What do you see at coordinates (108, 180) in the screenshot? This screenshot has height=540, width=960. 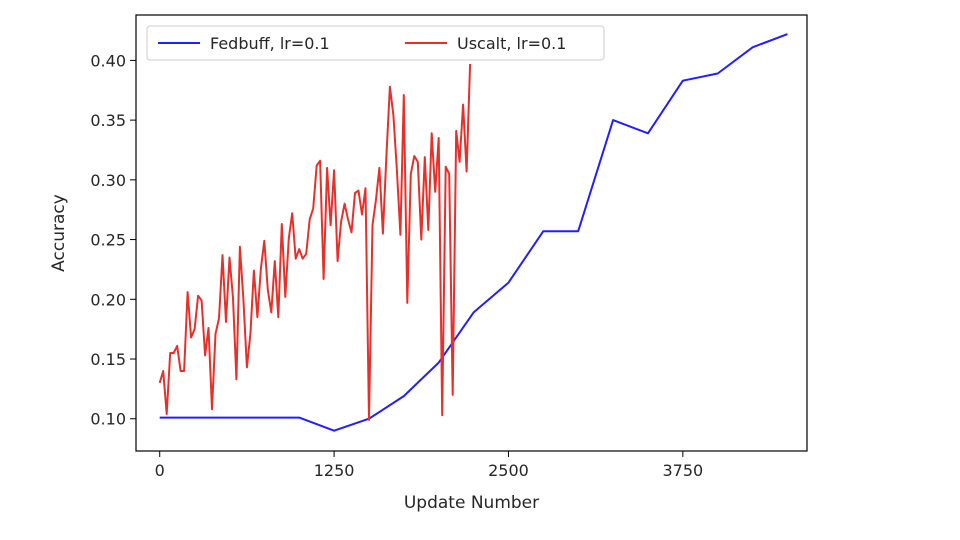 I see `y-tick-label: 0.30` at bounding box center [108, 180].